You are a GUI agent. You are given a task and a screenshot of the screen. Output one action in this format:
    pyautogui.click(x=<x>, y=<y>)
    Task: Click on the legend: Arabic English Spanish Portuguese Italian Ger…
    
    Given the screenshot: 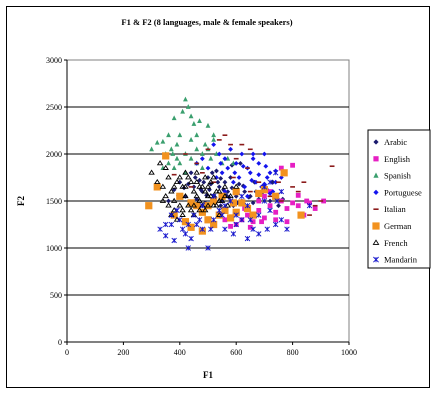 What is the action you would take?
    pyautogui.click(x=399, y=199)
    